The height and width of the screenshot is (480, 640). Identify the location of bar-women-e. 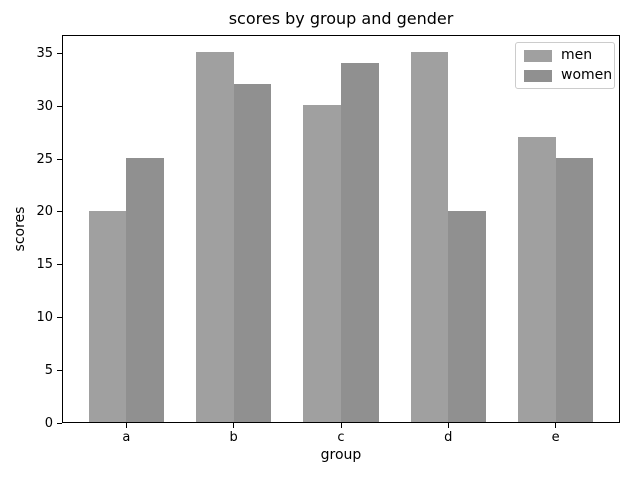
(574, 290).